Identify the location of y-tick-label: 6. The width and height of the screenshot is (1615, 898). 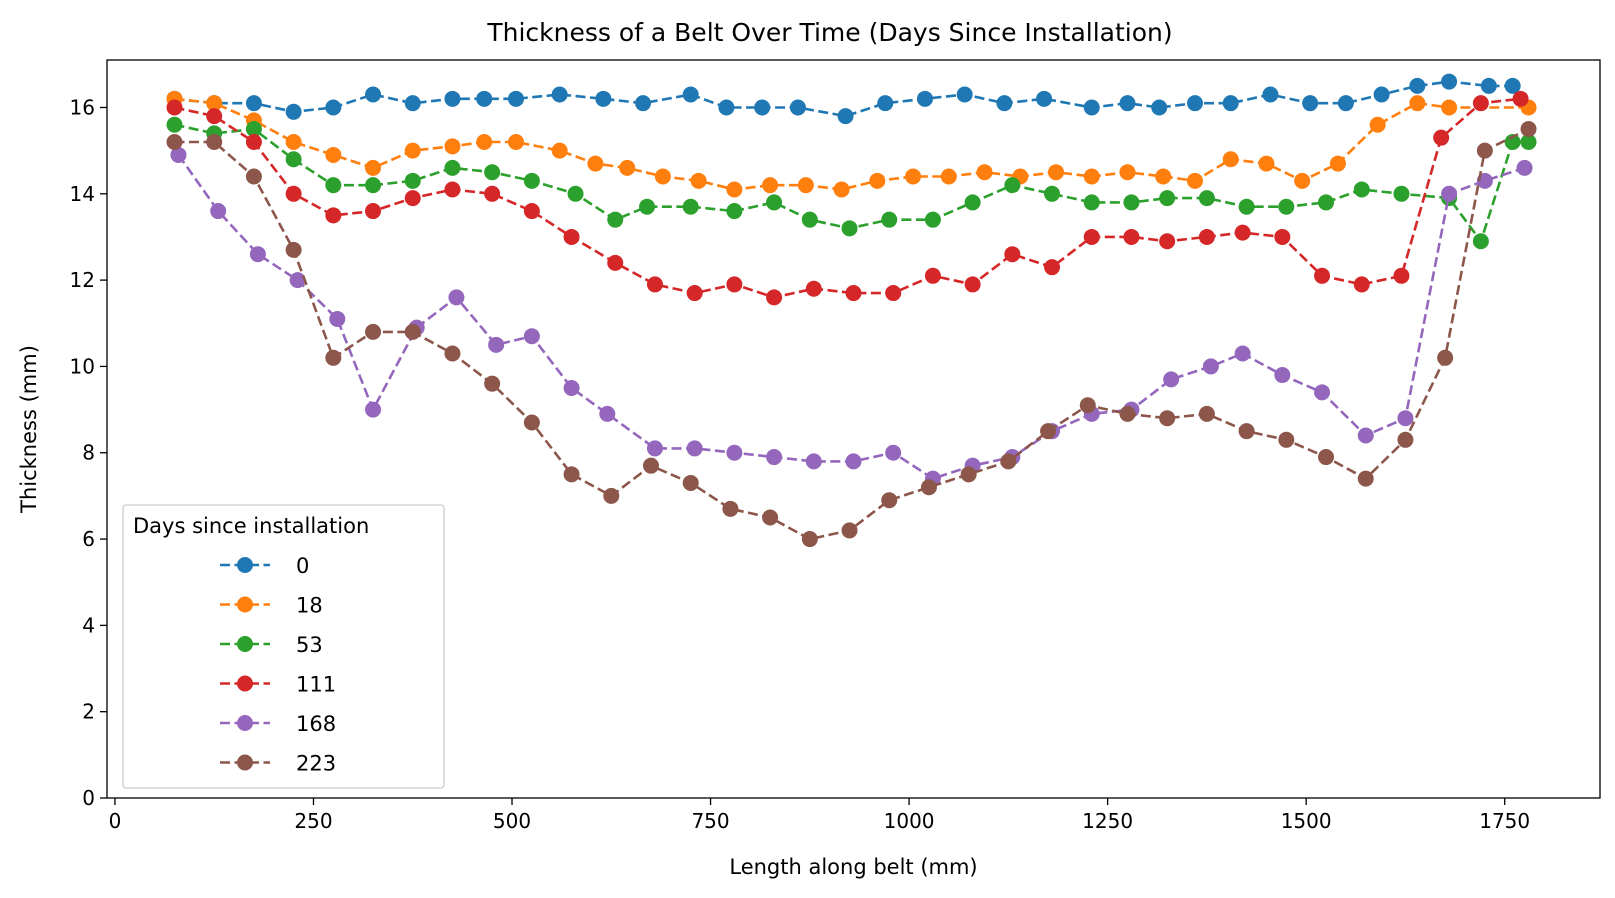
(88, 539).